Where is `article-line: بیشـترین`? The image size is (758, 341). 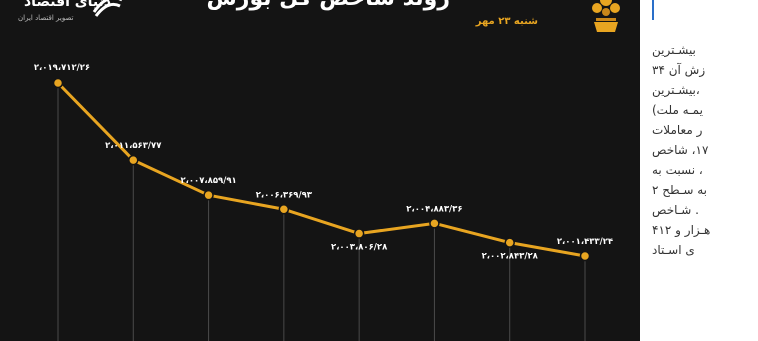 article-line: بیشـترین is located at coordinates (674, 50).